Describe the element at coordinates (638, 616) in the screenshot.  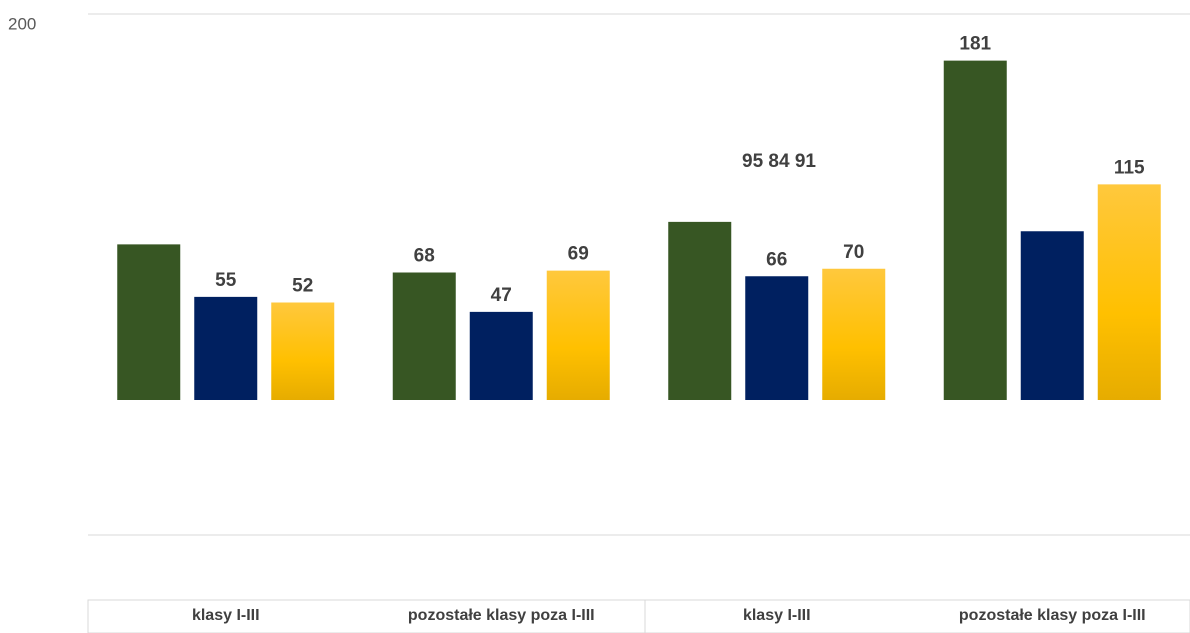
I see `category-frame` at that location.